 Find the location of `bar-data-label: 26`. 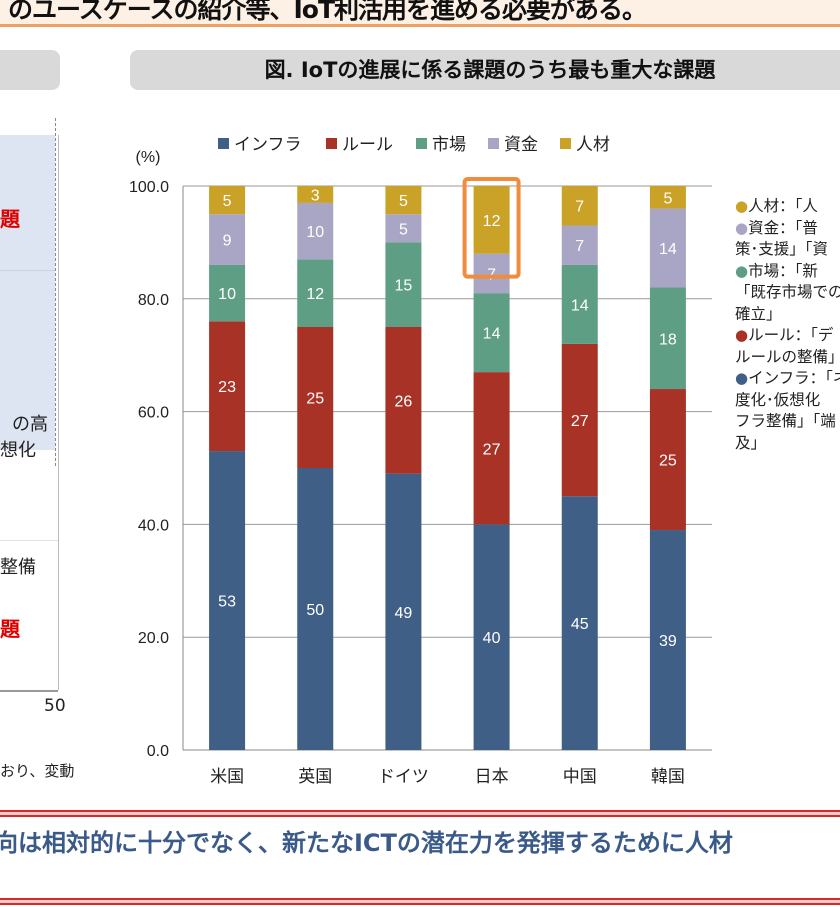

bar-data-label: 26 is located at coordinates (404, 401).